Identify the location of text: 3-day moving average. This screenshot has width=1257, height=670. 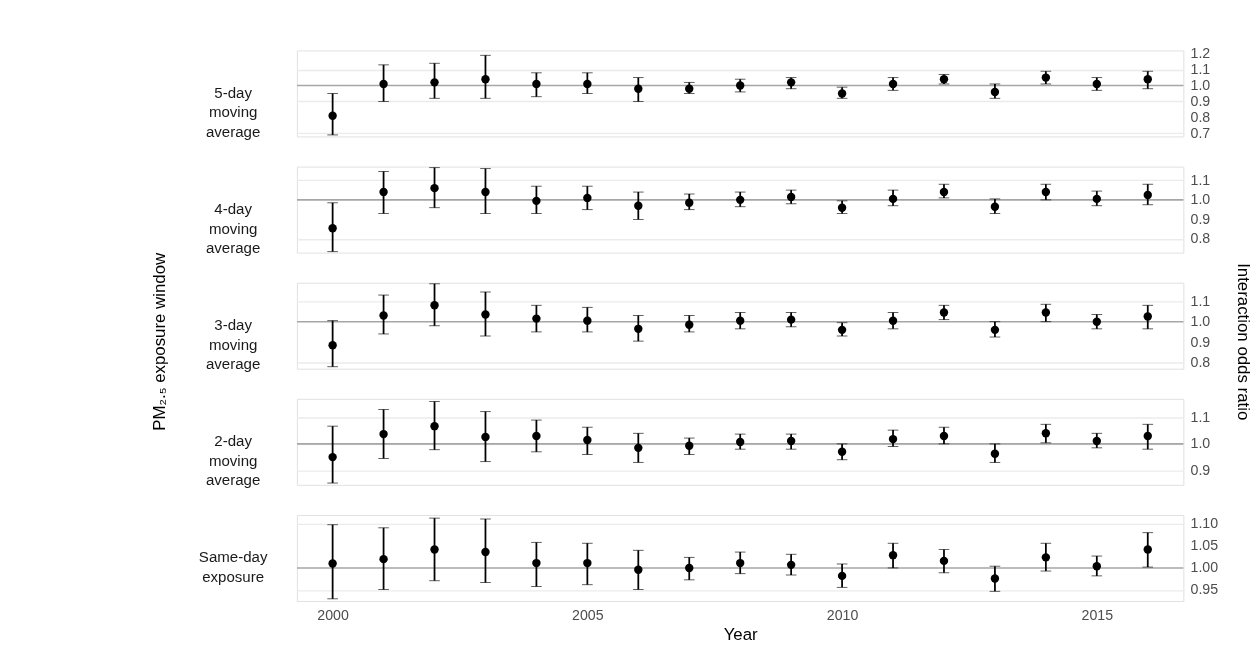
(233, 344).